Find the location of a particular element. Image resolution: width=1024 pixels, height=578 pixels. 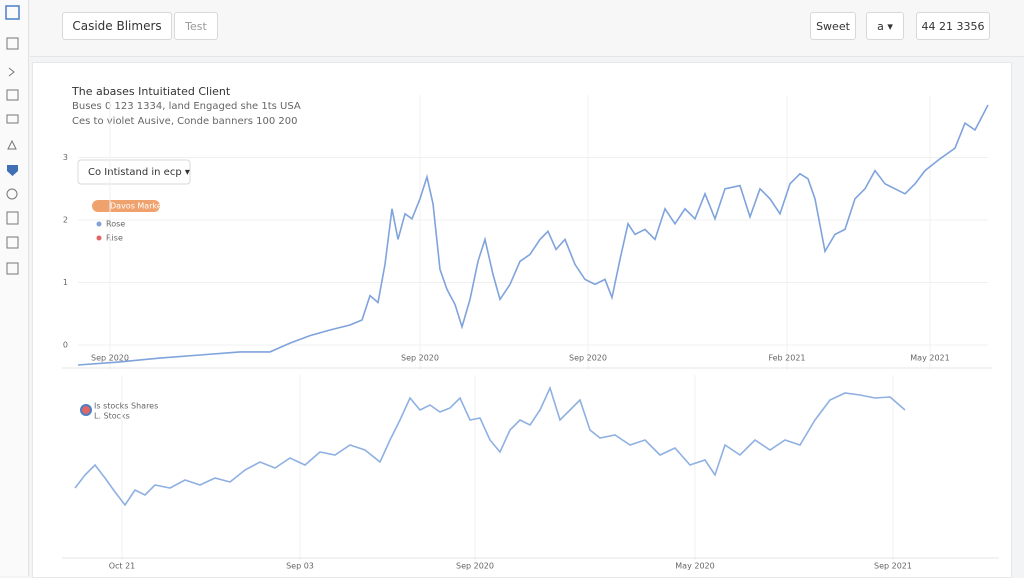

top-bar: Caside Blimers Test Sweet a ▾ 44 21 3356 is located at coordinates (527, 28).